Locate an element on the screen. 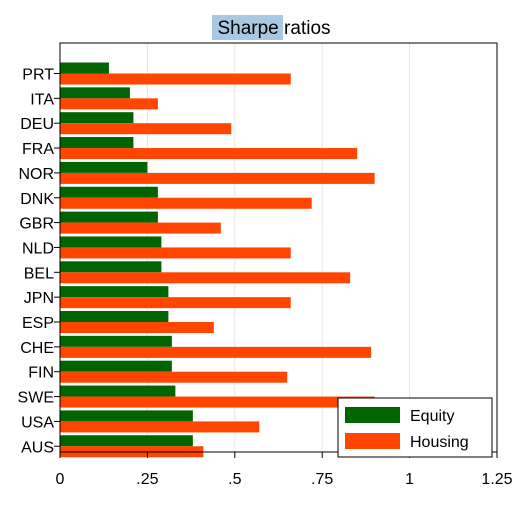  y-tick-label-esp: ESP is located at coordinates (38, 323).